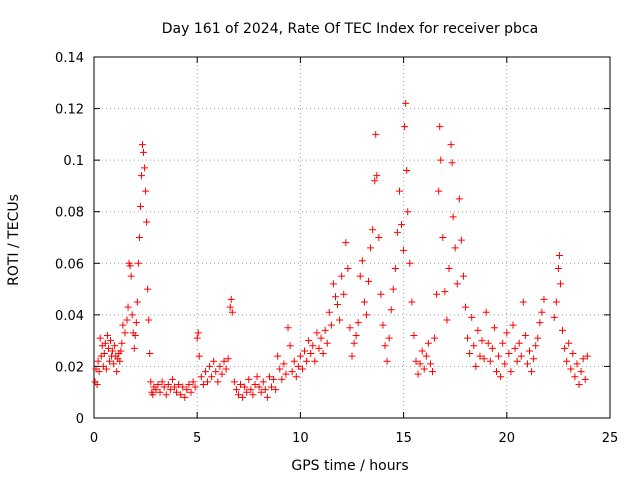  I want to click on y-tick-label: 0.04, so click(69, 316).